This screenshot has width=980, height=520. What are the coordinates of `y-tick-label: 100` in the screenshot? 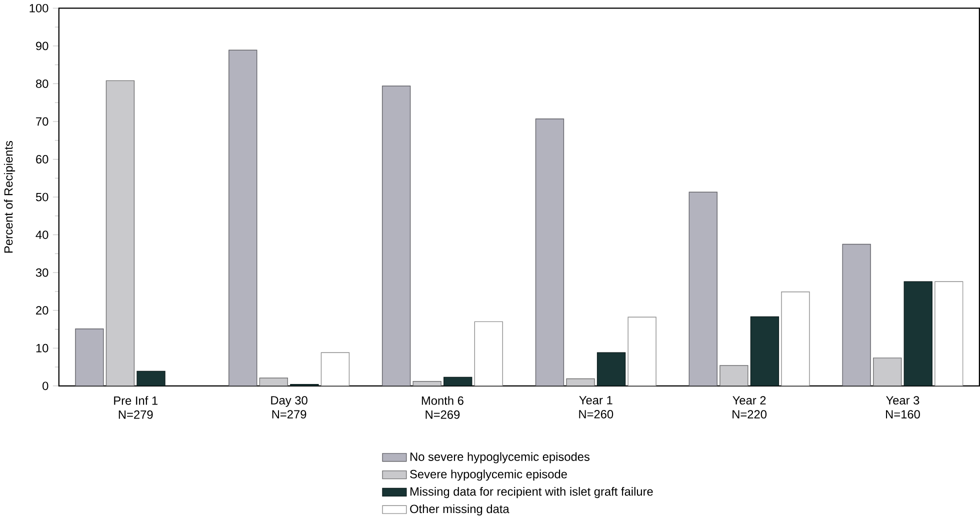 It's located at (39, 8).